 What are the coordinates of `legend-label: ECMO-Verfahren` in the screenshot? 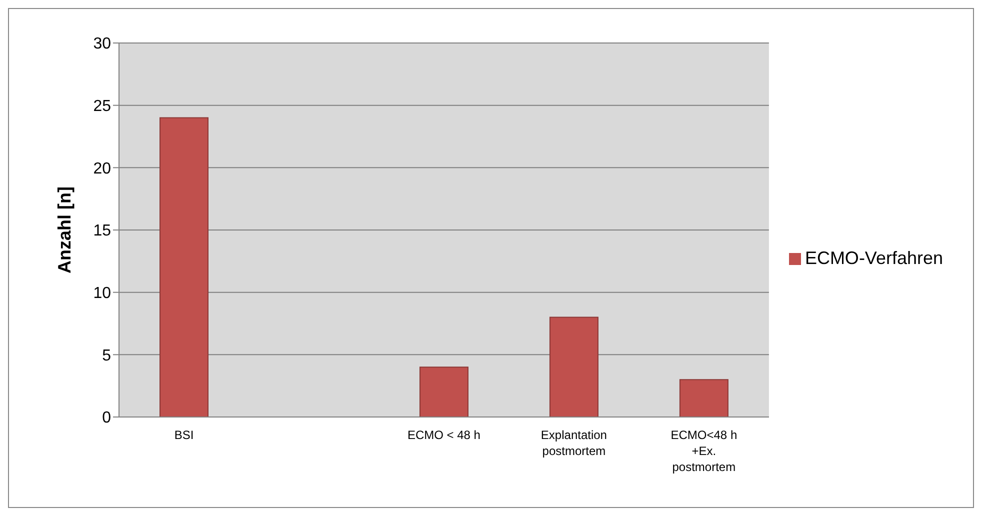 It's located at (873, 258).